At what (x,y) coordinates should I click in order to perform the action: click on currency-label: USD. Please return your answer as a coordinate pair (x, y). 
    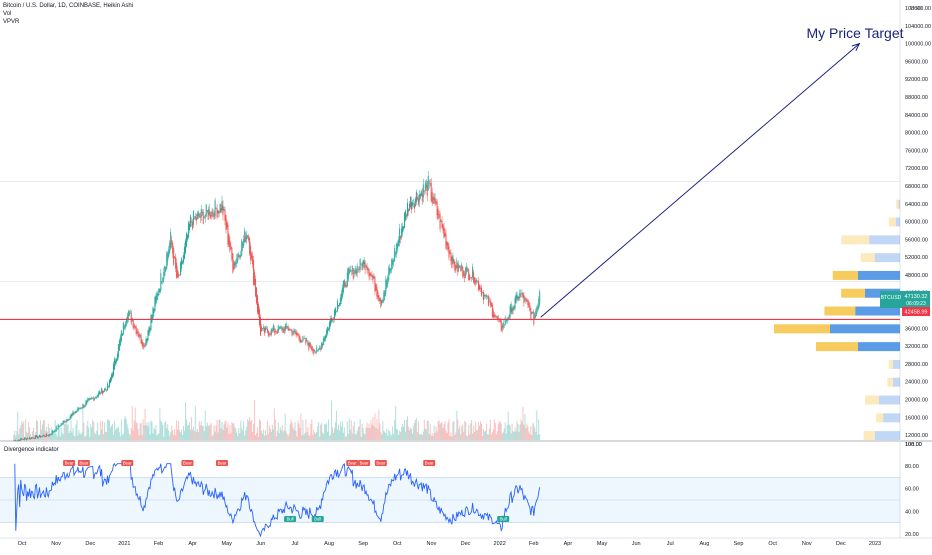
    Looking at the image, I should click on (916, 9).